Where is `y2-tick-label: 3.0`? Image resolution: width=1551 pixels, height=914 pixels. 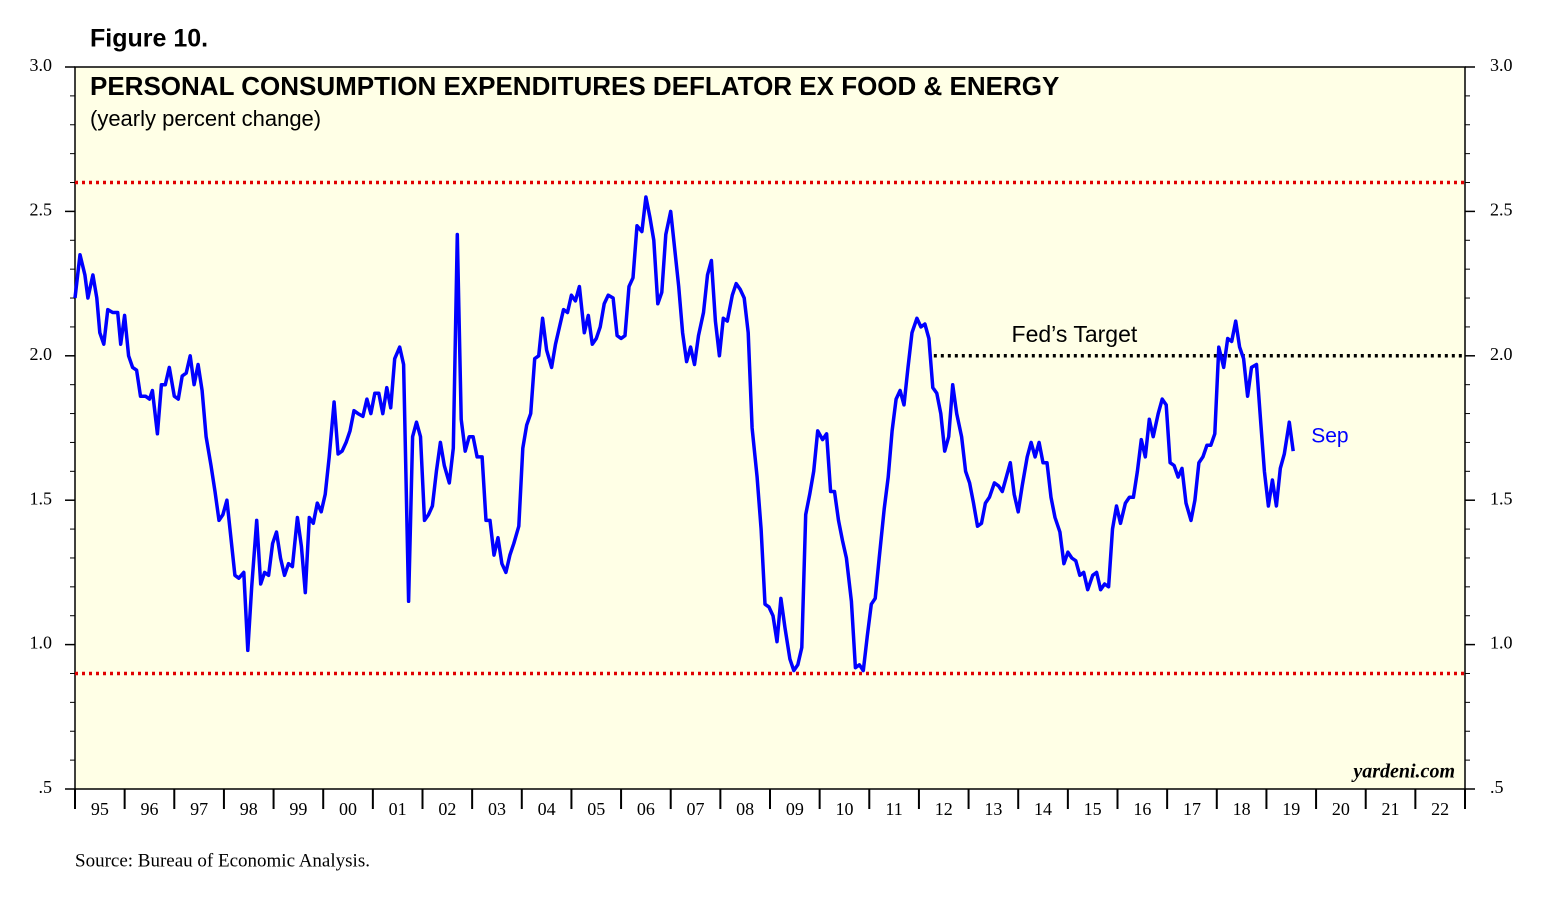
y2-tick-label: 3.0 is located at coordinates (1501, 65).